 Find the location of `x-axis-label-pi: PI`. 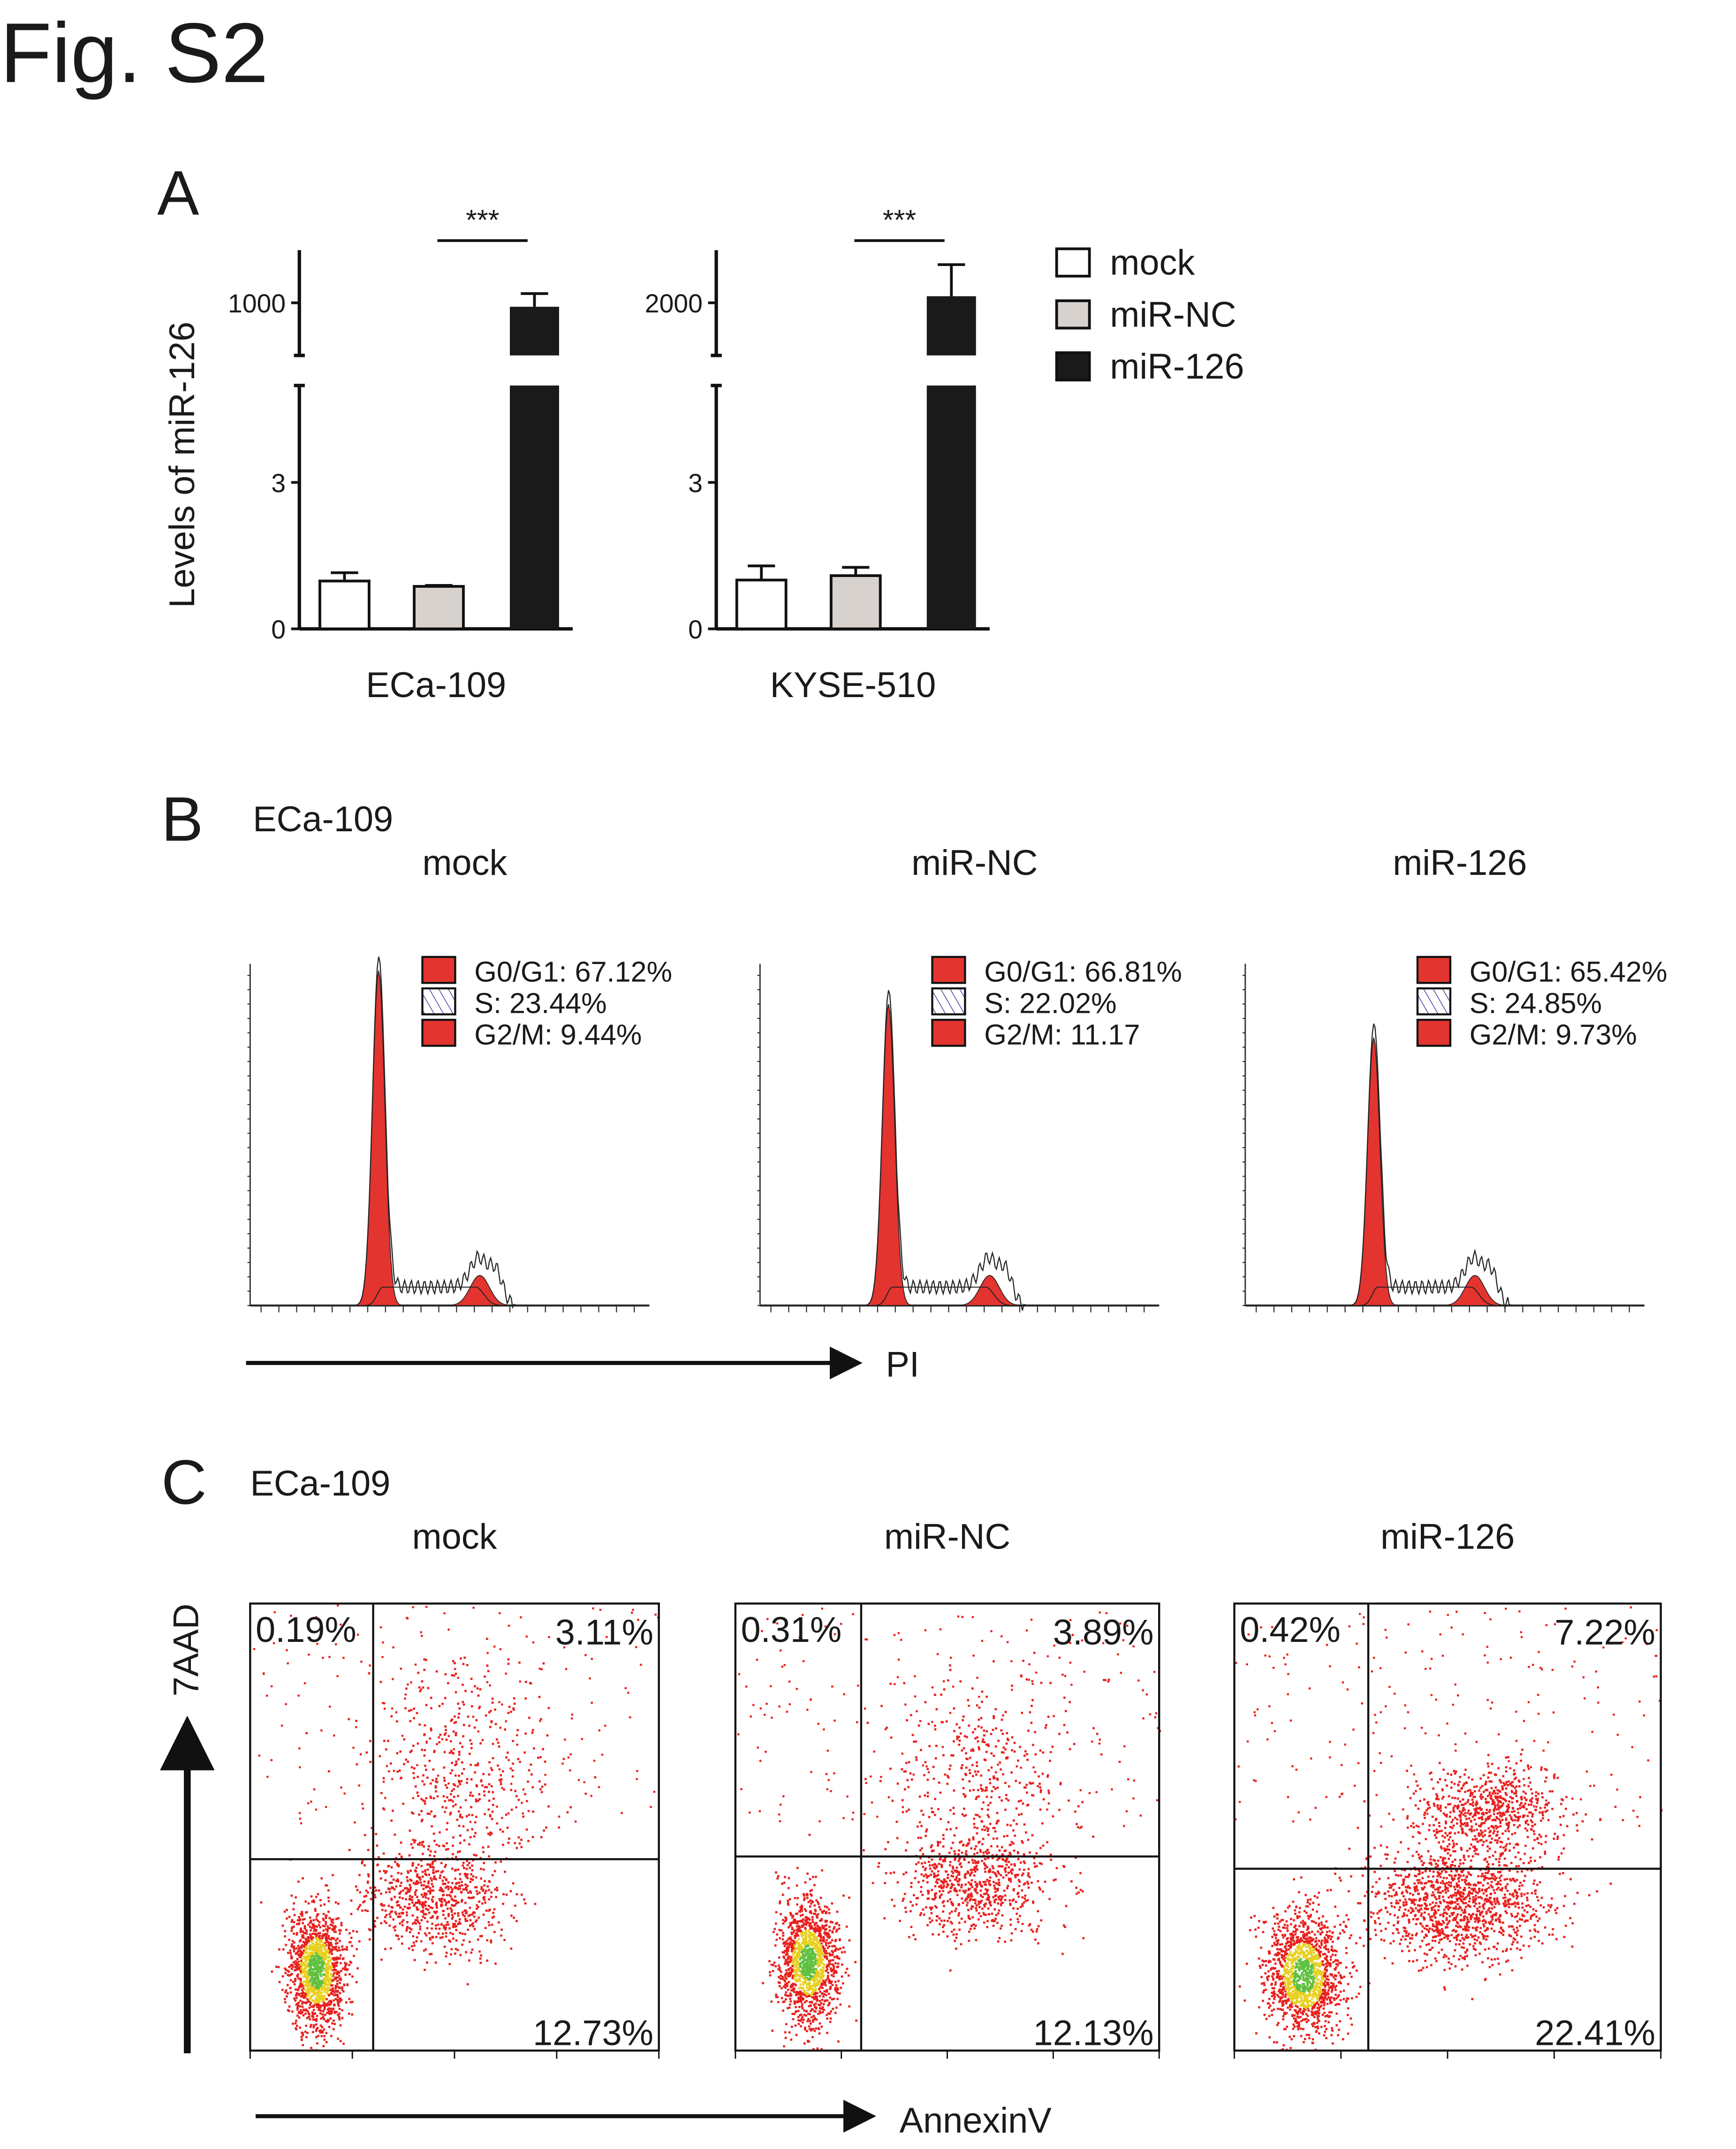

x-axis-label-pi: PI is located at coordinates (902, 1365).